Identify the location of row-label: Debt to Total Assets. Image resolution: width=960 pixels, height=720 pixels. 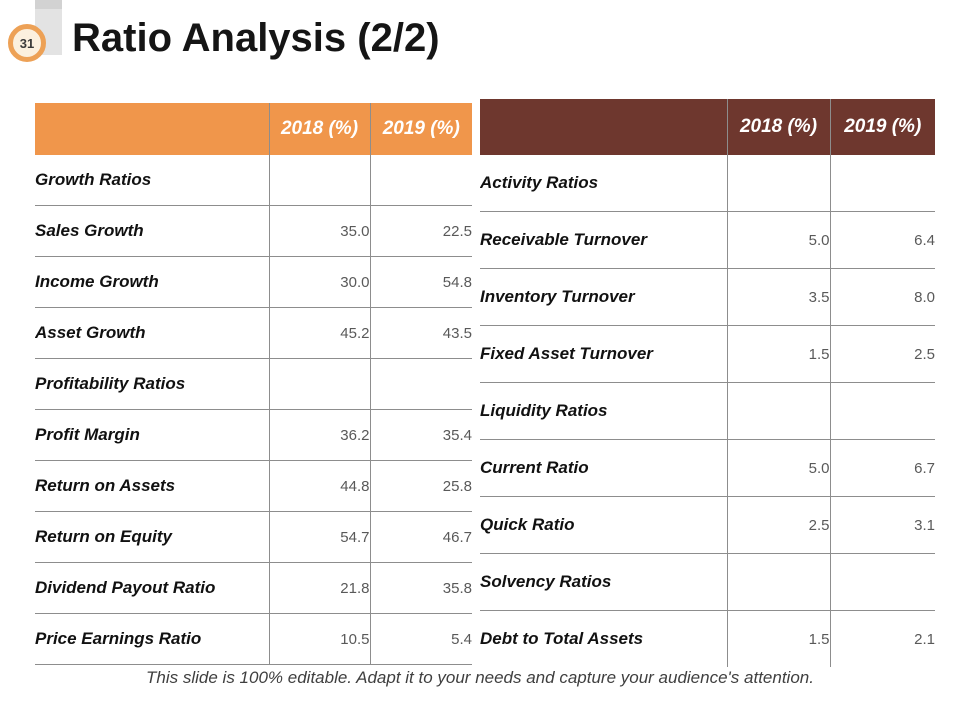
(562, 638).